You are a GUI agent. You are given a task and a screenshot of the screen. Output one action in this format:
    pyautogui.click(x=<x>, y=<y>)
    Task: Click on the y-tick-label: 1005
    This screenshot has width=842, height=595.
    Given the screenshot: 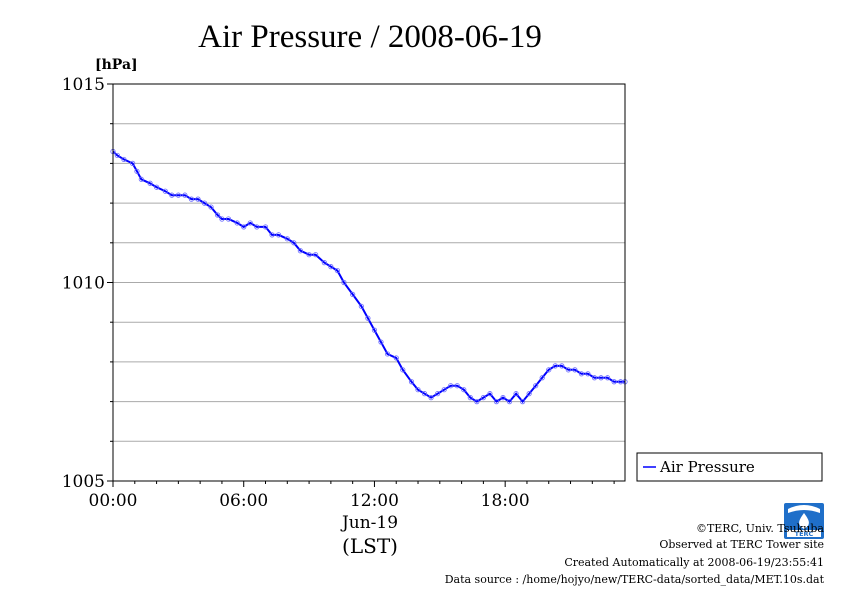 What is the action you would take?
    pyautogui.click(x=83, y=482)
    